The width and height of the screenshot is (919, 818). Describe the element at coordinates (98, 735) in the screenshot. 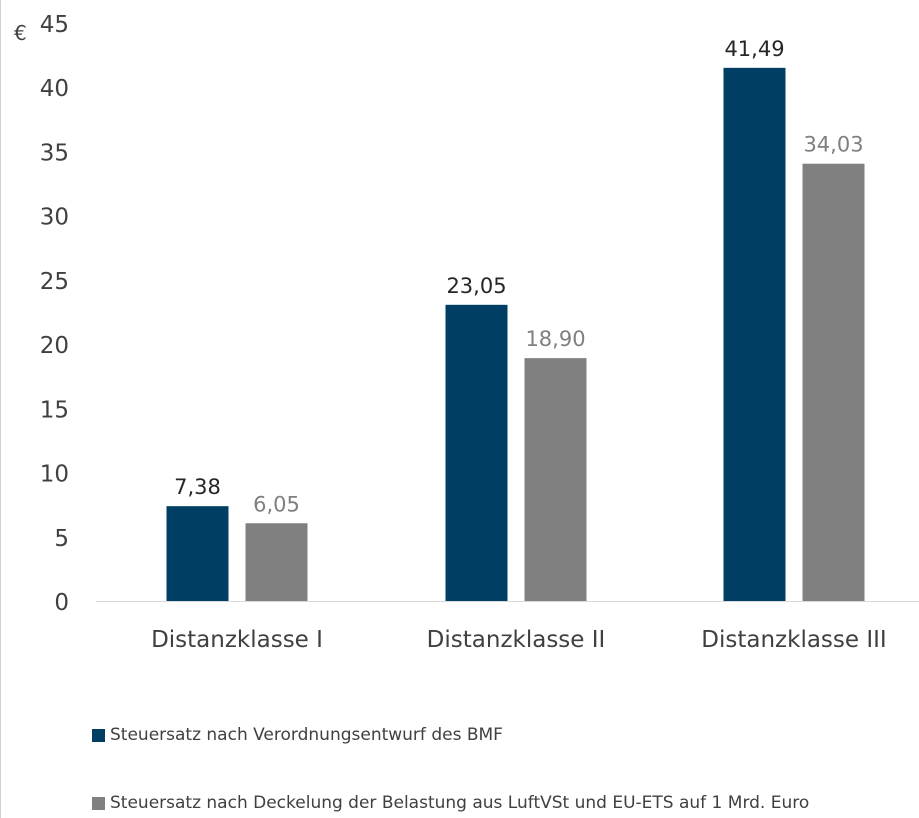

I see `legend-swatch-bmf` at that location.